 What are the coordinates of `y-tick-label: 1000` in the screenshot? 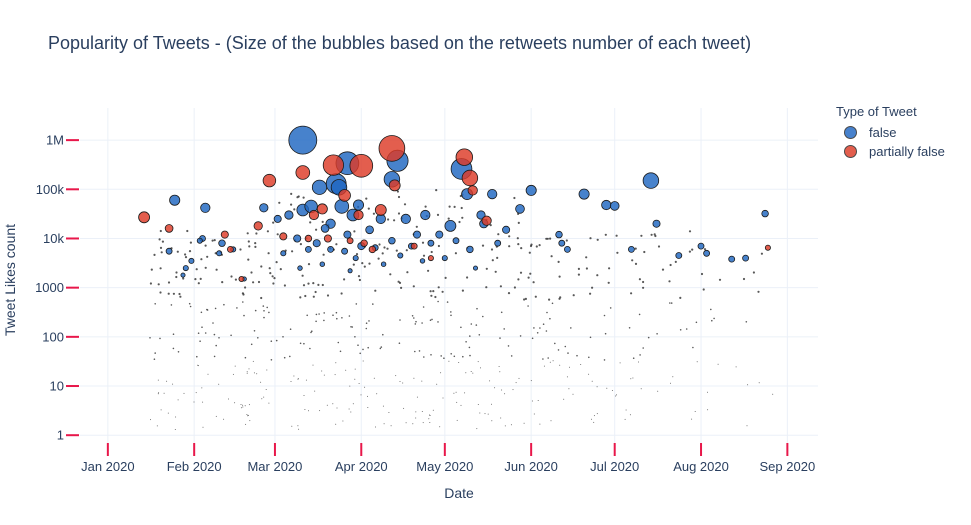 It's located at (49, 287).